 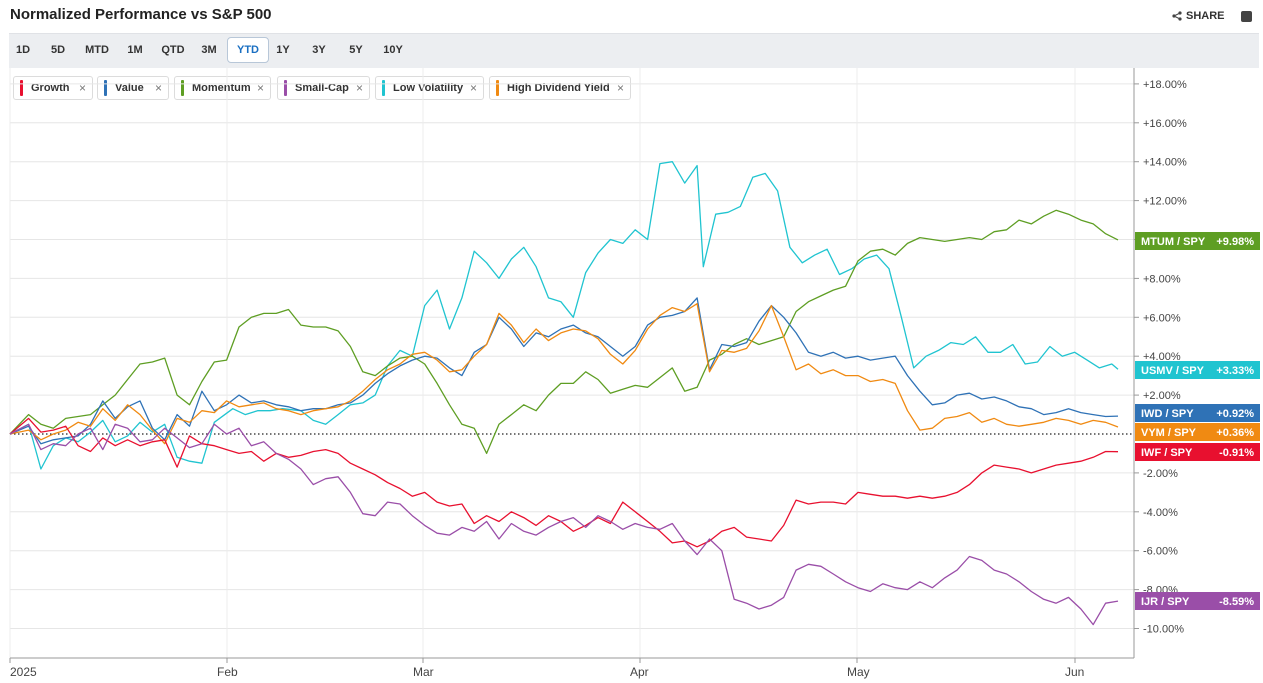 What do you see at coordinates (1236, 453) in the screenshot?
I see `end-tag-value: -0.91%` at bounding box center [1236, 453].